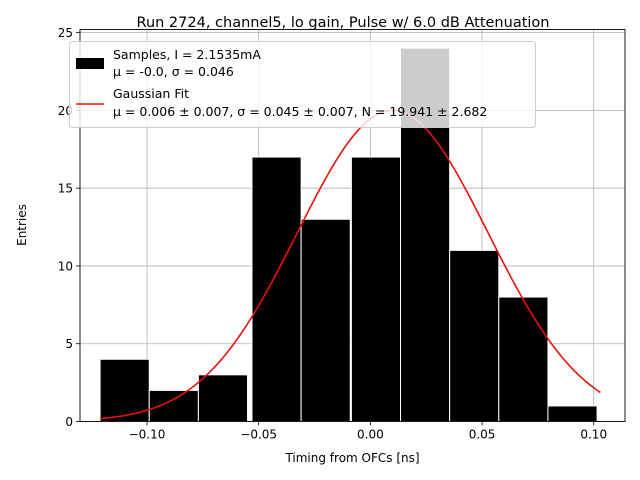 This screenshot has width=640, height=480. Describe the element at coordinates (593, 435) in the screenshot. I see `x-tick-label: 0.10` at that location.